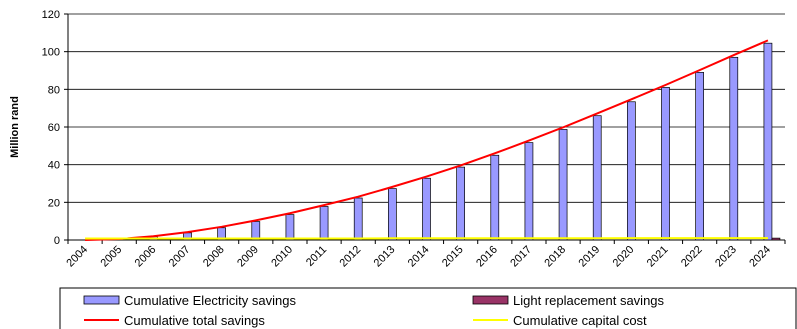 The image size is (797, 329). What do you see at coordinates (453, 257) in the screenshot?
I see `x-tick-label: 2015` at bounding box center [453, 257].